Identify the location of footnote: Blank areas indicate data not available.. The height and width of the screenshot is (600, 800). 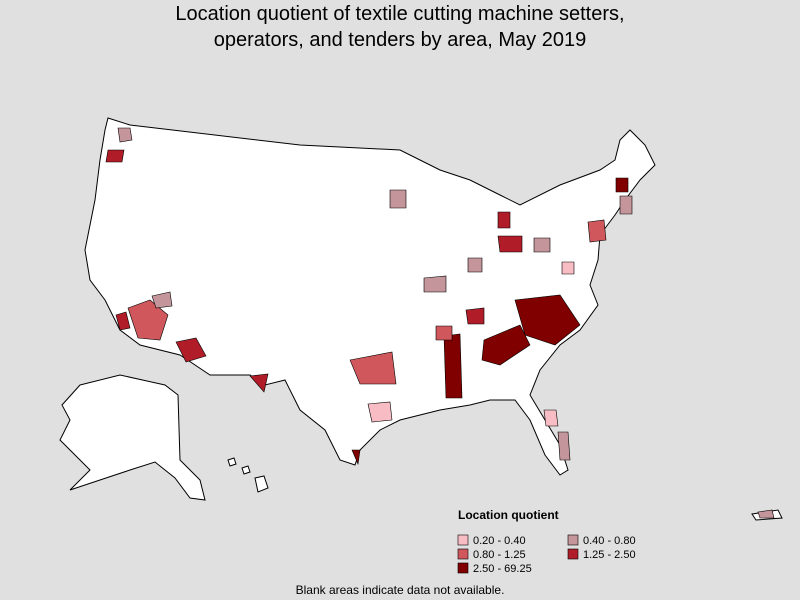
(400, 590).